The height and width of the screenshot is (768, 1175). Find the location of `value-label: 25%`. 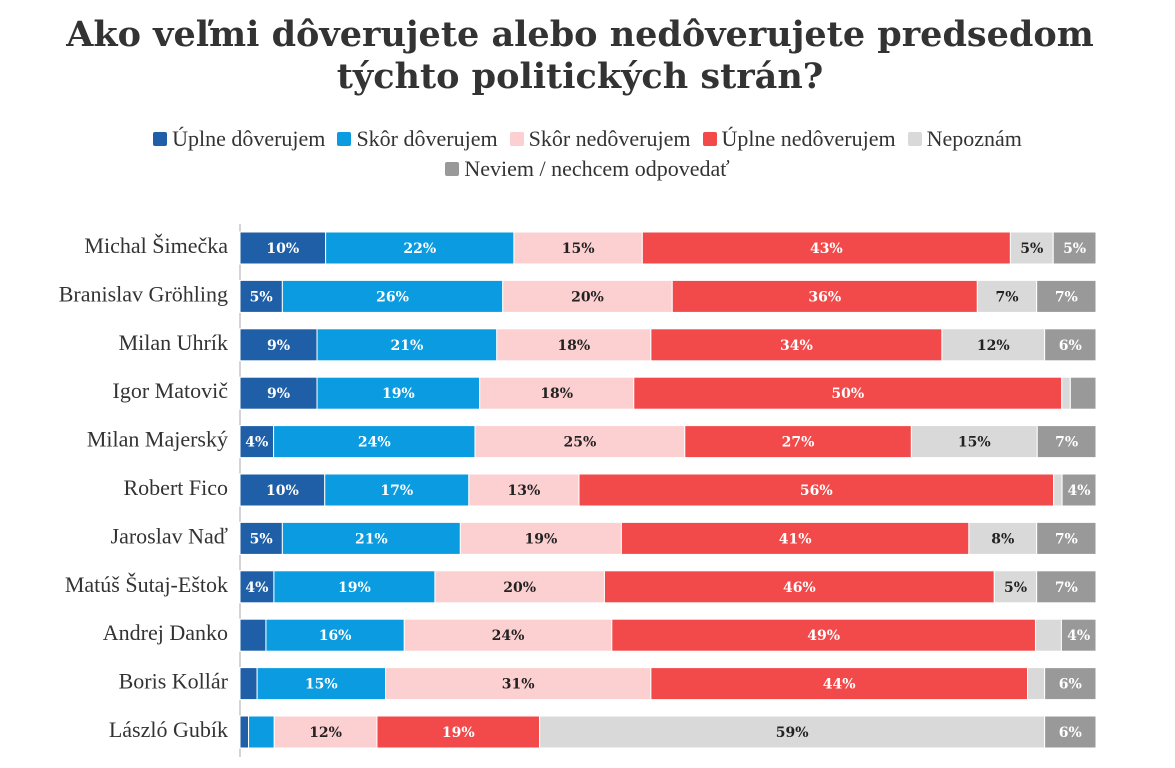

value-label: 25% is located at coordinates (579, 443).